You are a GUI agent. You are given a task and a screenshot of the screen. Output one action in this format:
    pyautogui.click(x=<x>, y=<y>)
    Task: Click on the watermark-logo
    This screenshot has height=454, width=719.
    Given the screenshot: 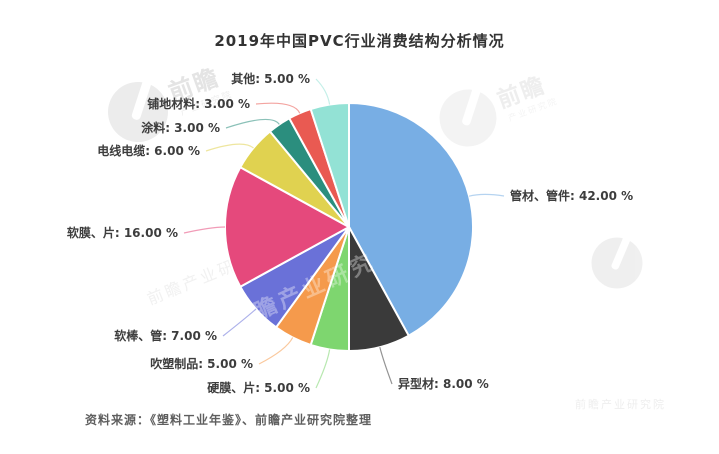 What is the action you would take?
    pyautogui.click(x=617, y=261)
    